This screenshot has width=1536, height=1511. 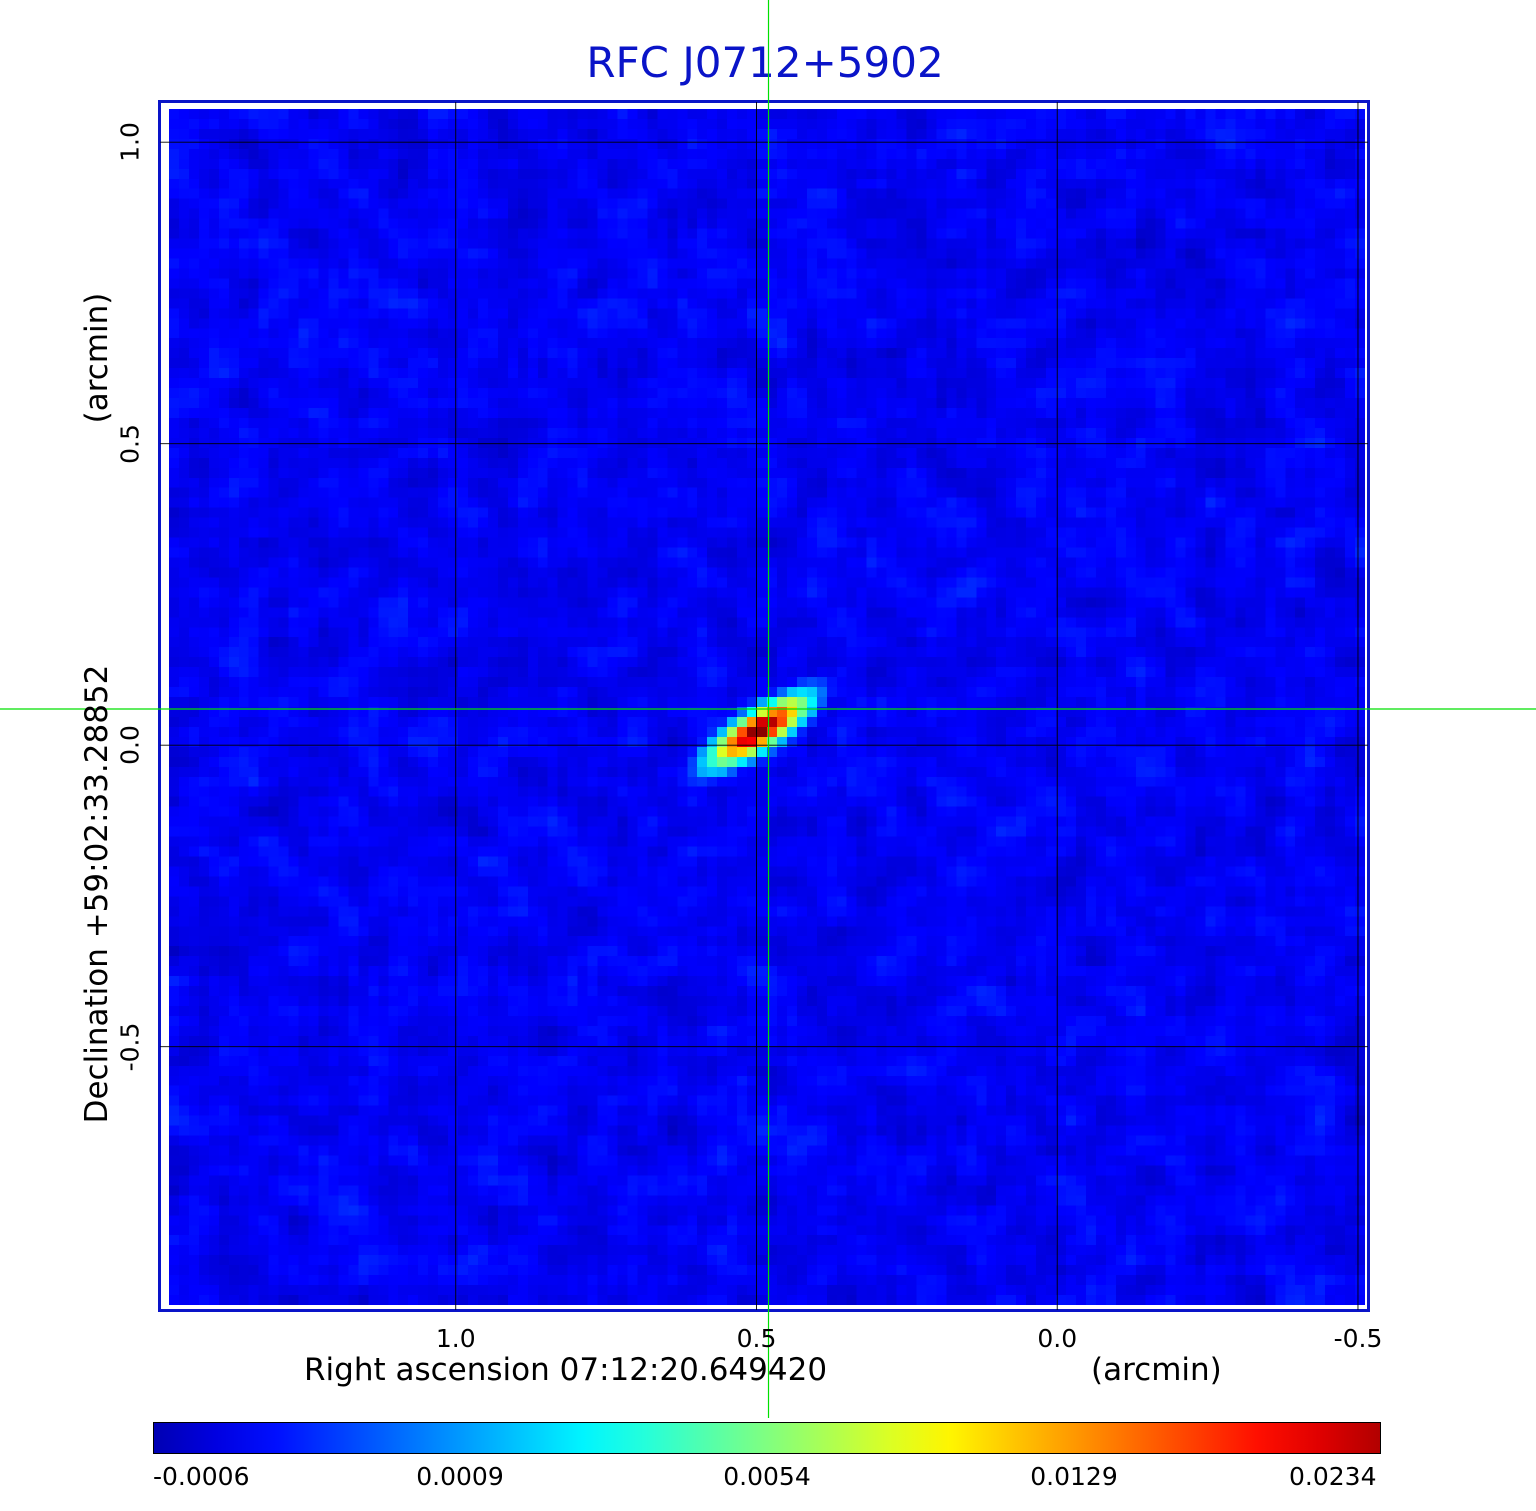 I want to click on y-tick-label-2: 0.0, so click(x=130, y=745).